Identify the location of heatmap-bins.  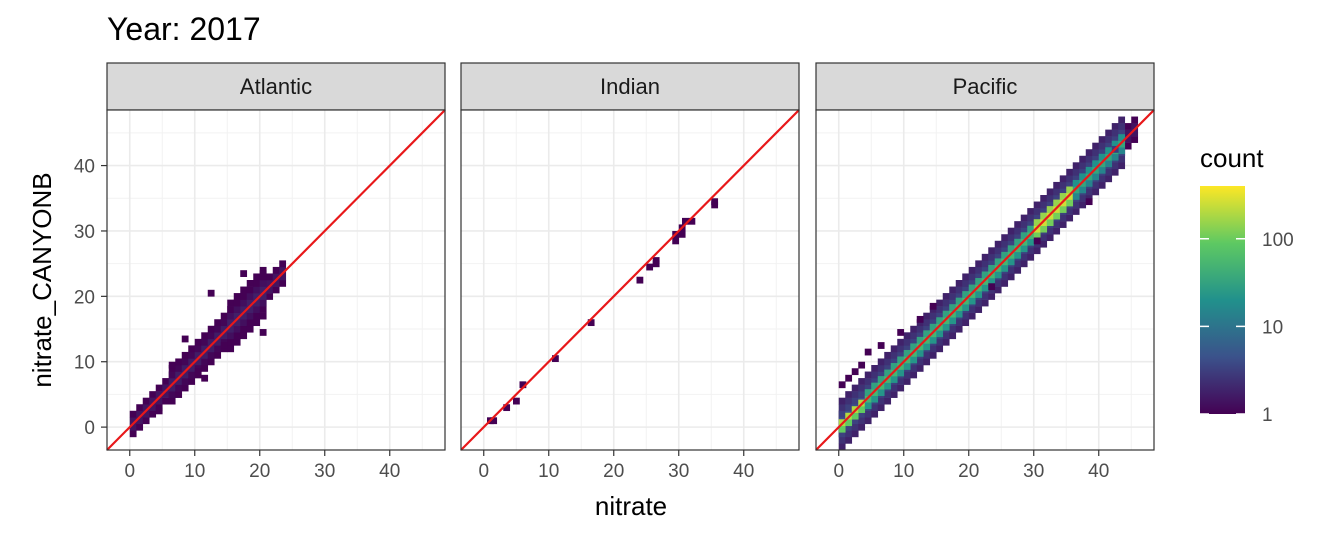
(208, 349).